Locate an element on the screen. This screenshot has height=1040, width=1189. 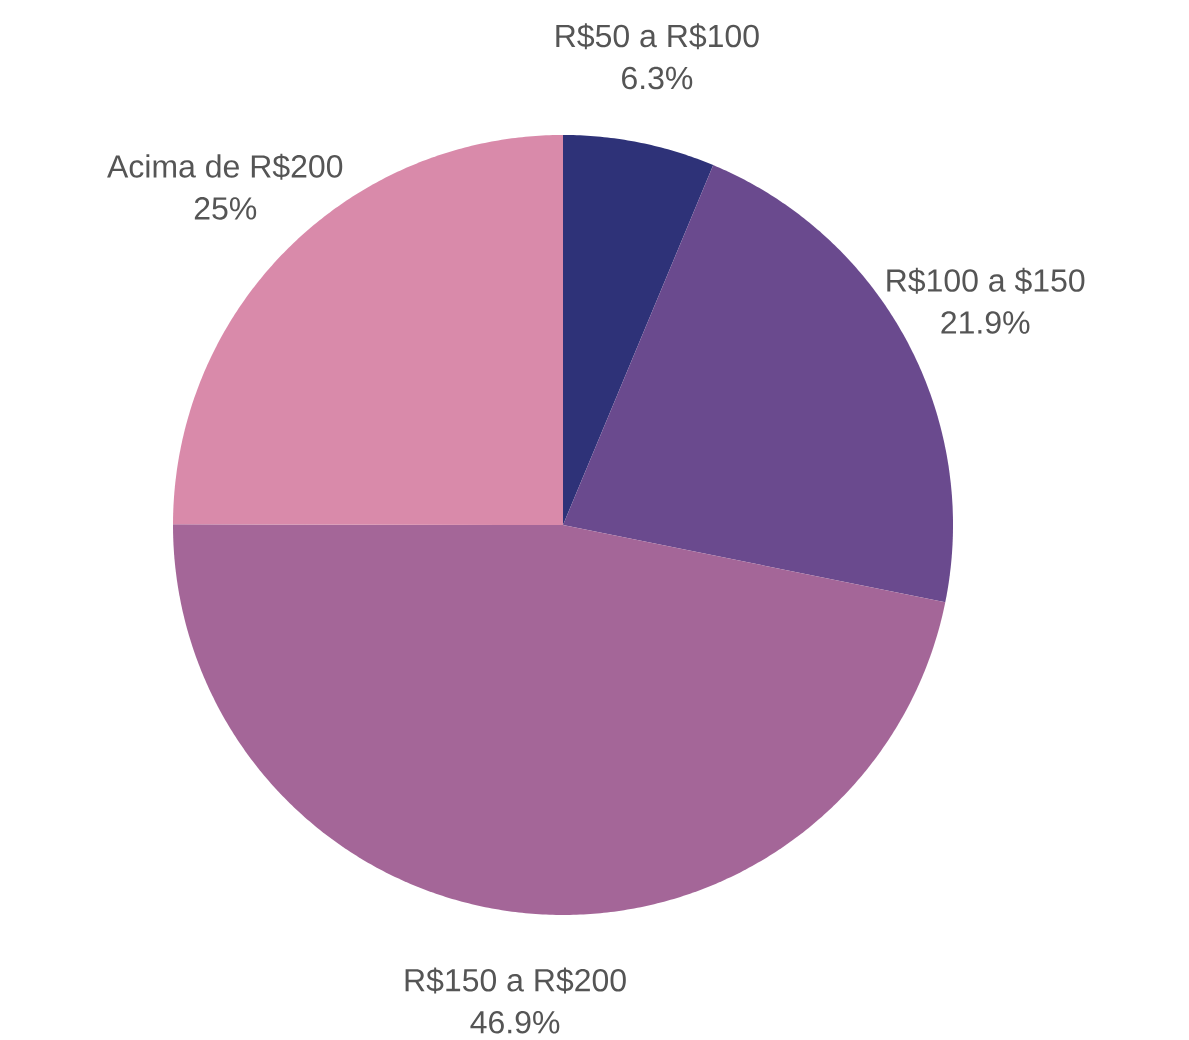
data-label: 6.3% is located at coordinates (657, 78).